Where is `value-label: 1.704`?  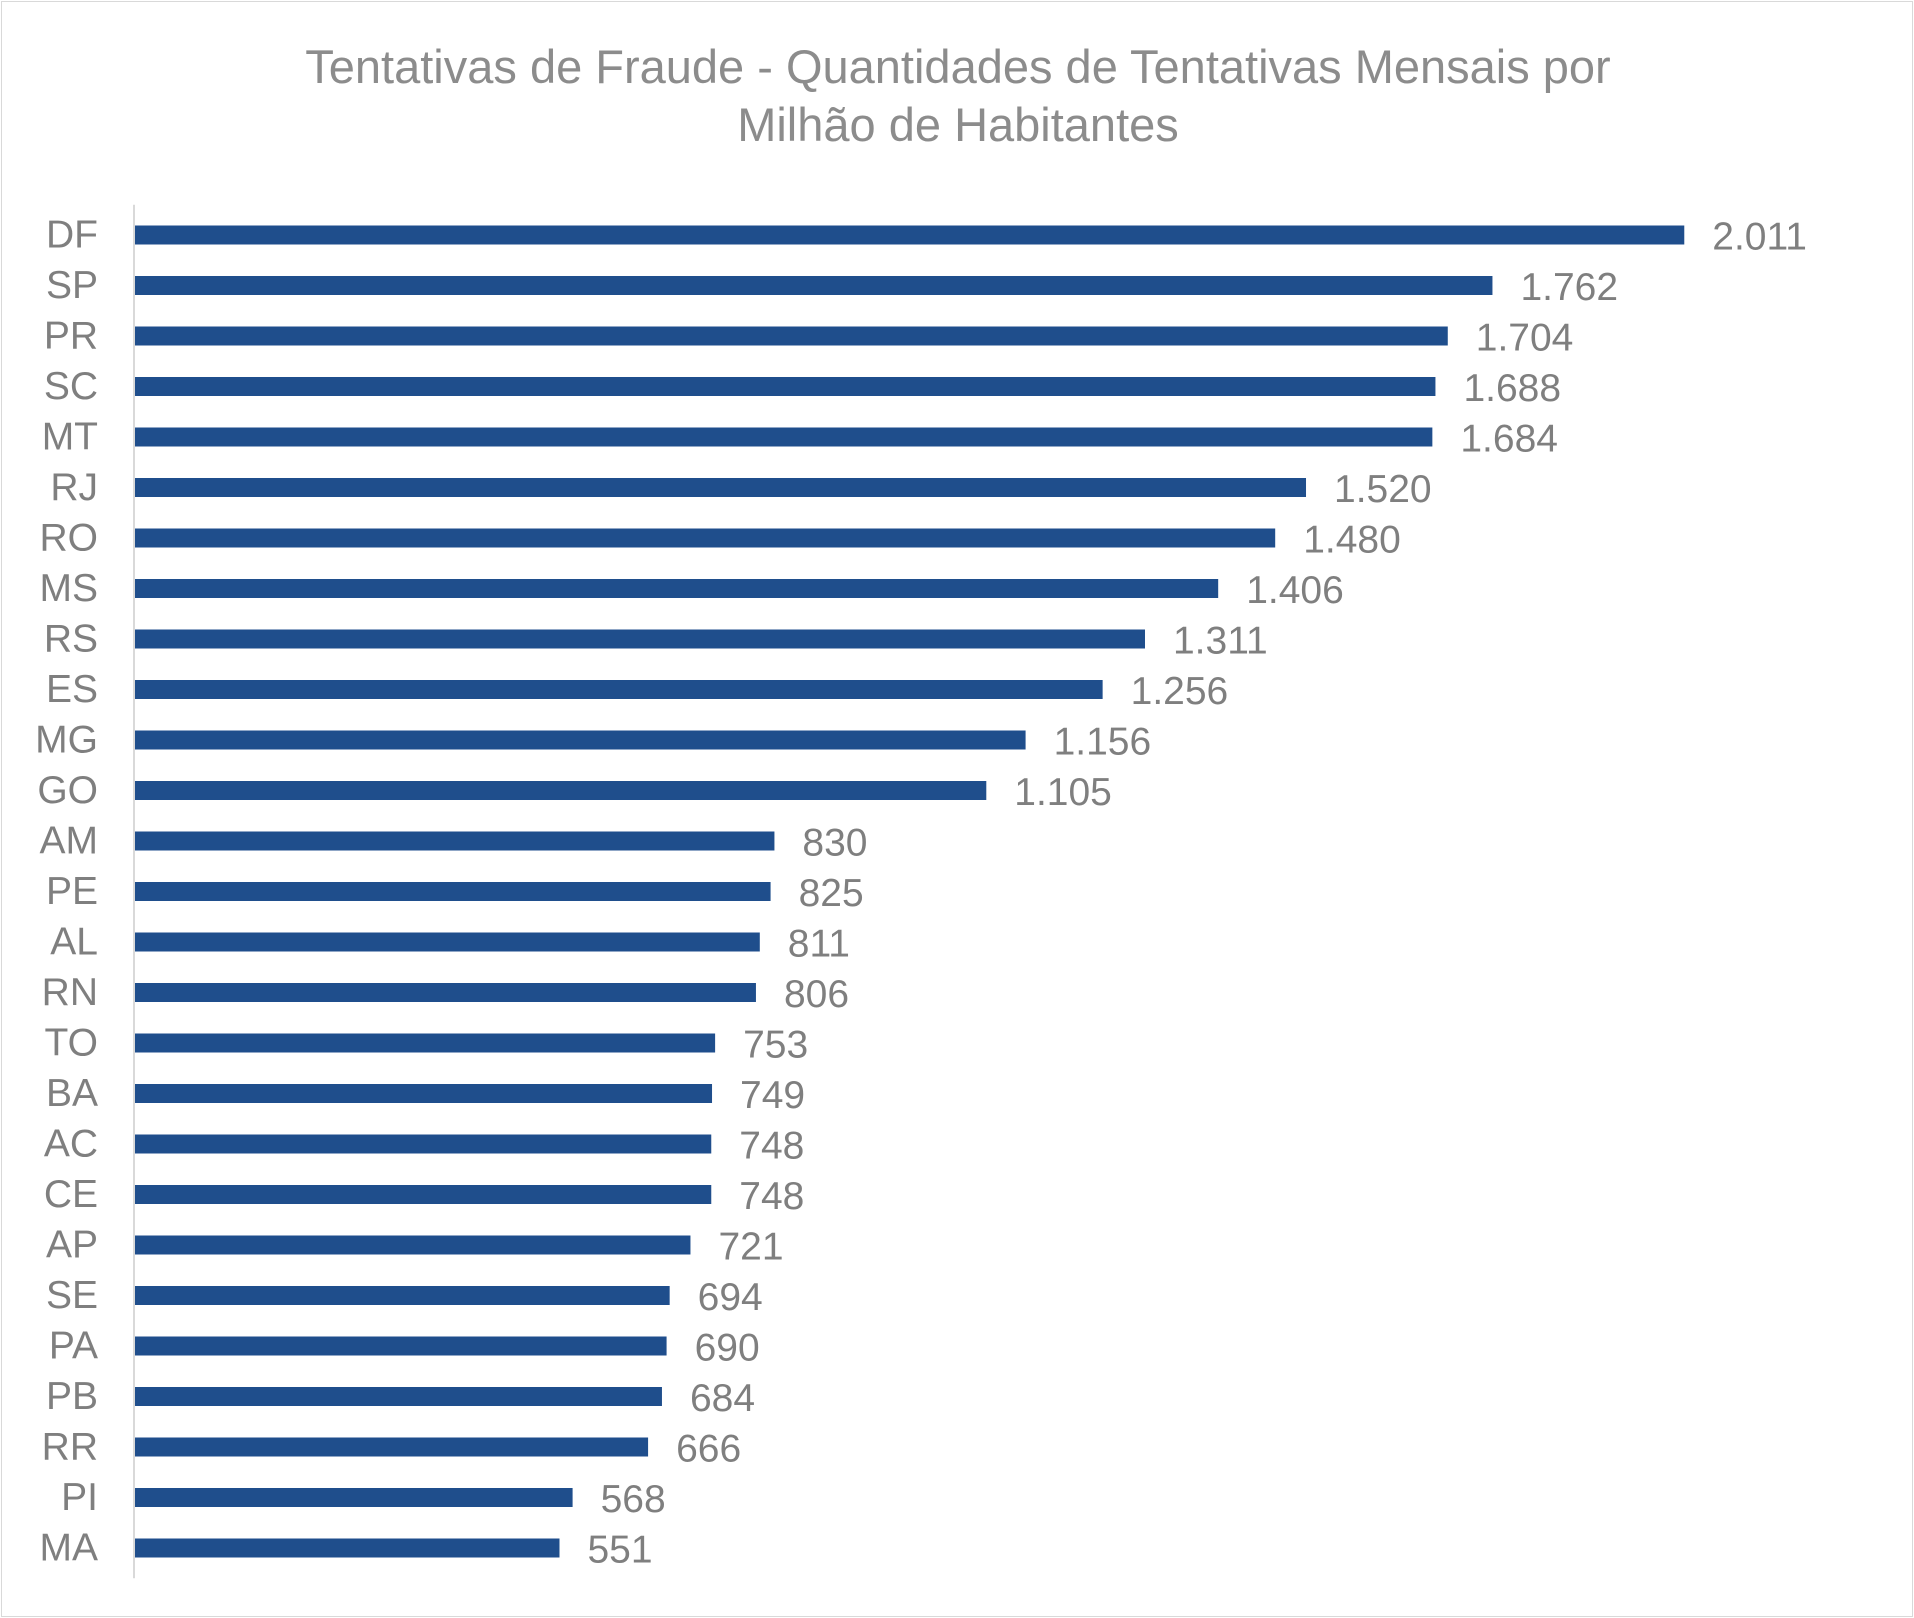
value-label: 1.704 is located at coordinates (1525, 338).